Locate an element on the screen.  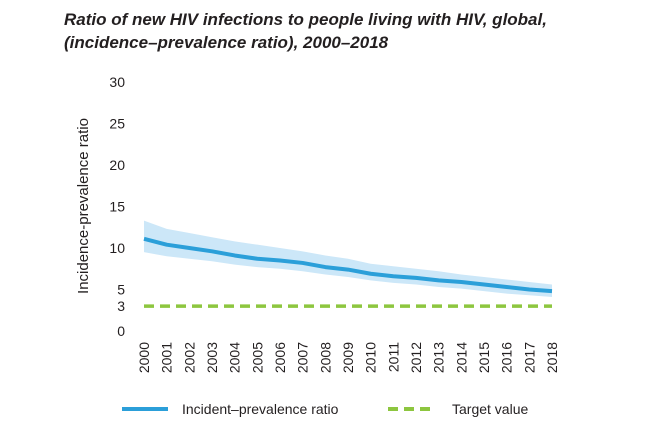
x-tick-label: 2014 is located at coordinates (461, 357).